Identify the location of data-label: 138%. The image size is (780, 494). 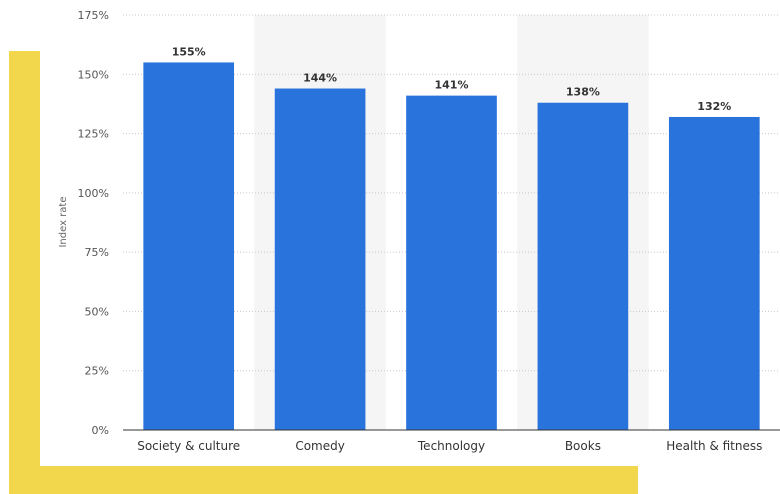
(583, 92).